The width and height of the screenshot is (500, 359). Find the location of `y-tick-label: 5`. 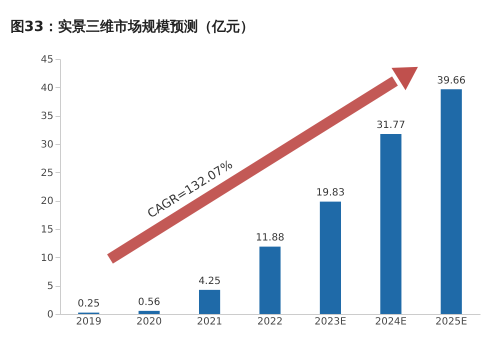

y-tick-label: 5 is located at coordinates (50, 286).